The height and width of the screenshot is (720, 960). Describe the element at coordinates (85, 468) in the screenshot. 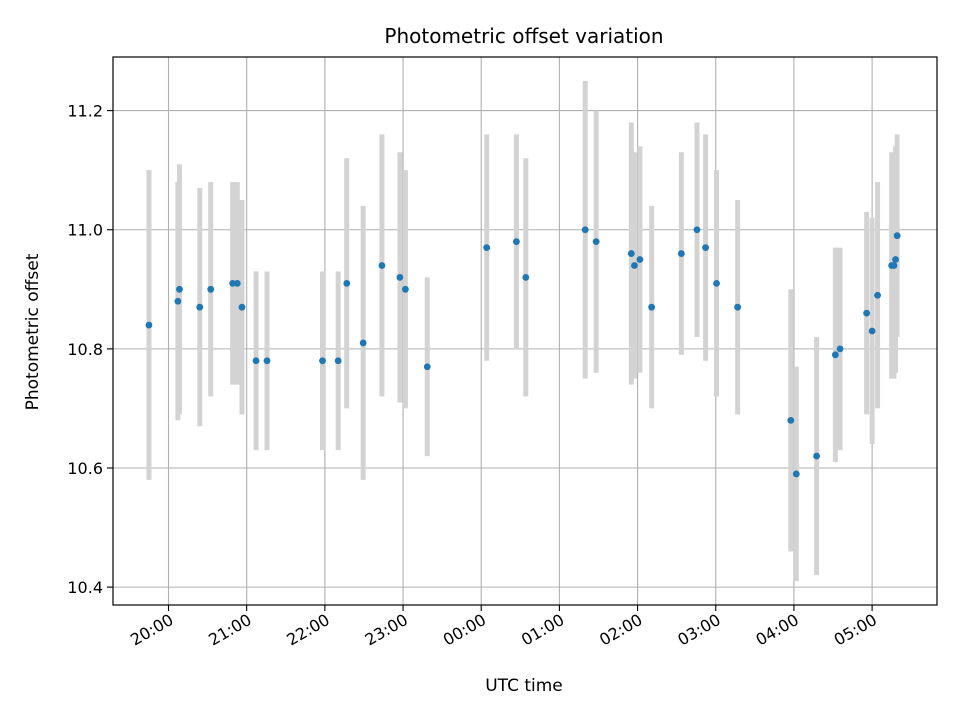

I see `y-tick-label: 10.6` at that location.